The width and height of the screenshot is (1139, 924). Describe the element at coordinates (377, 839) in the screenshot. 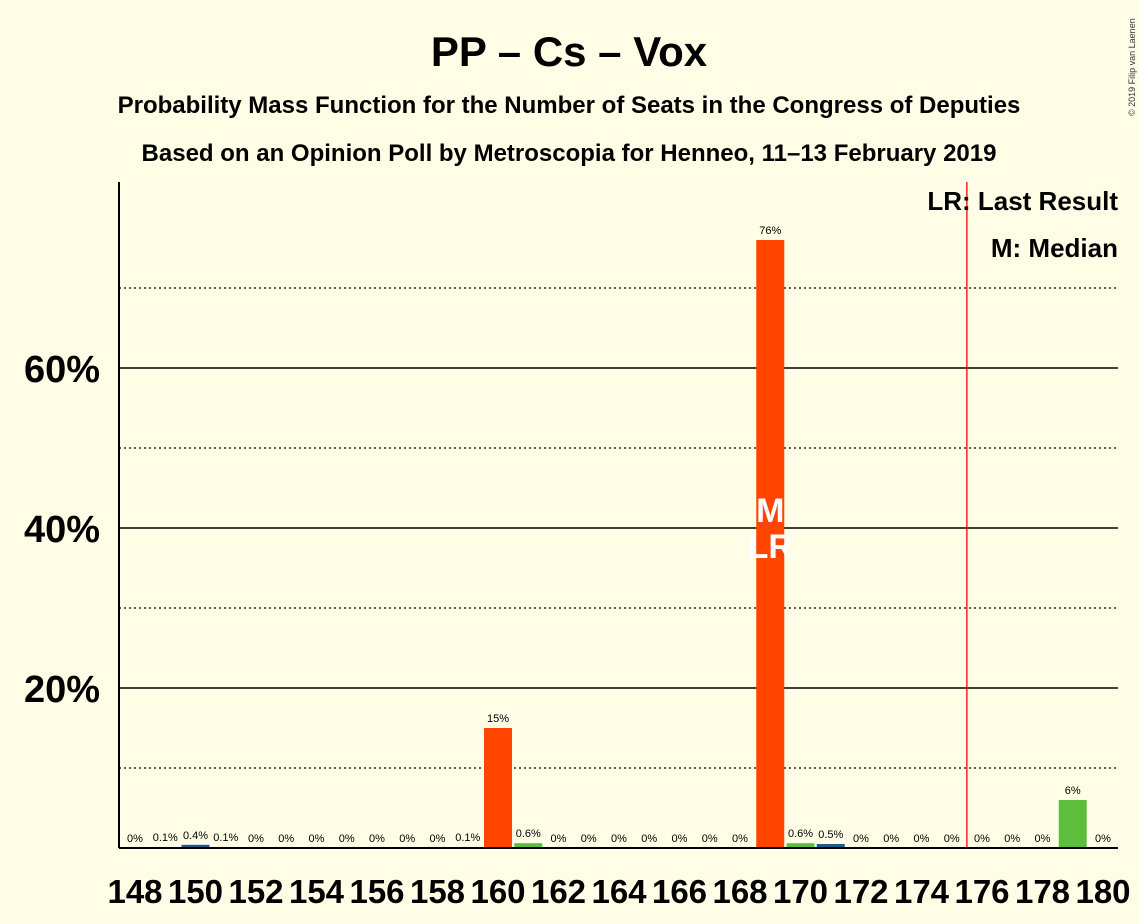

I see `bar-label-seat-156: 0%` at that location.